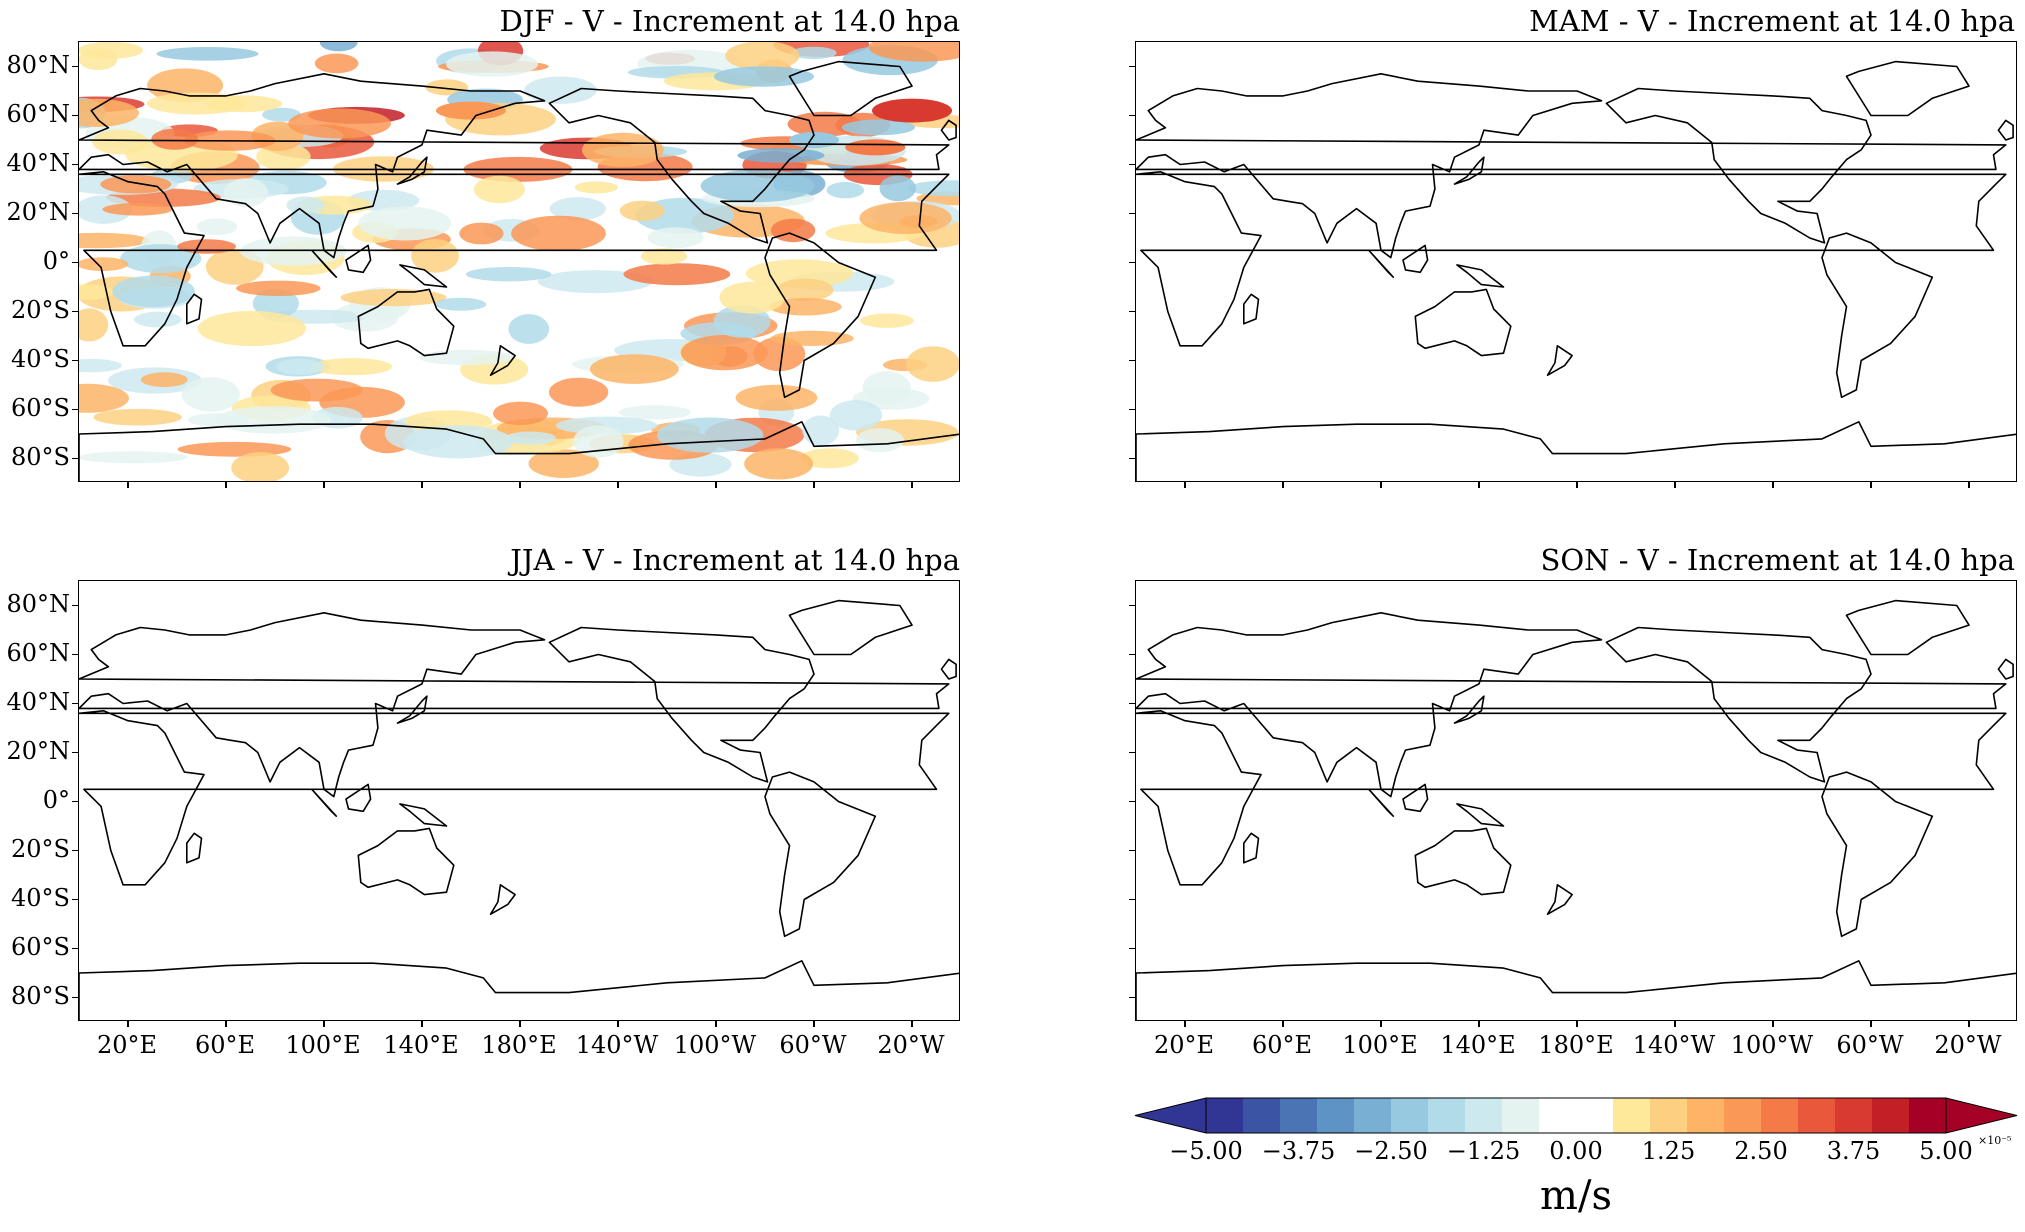 The image size is (2025, 1232). What do you see at coordinates (38, 162) in the screenshot?
I see `latitude-tick-label: 40°N` at bounding box center [38, 162].